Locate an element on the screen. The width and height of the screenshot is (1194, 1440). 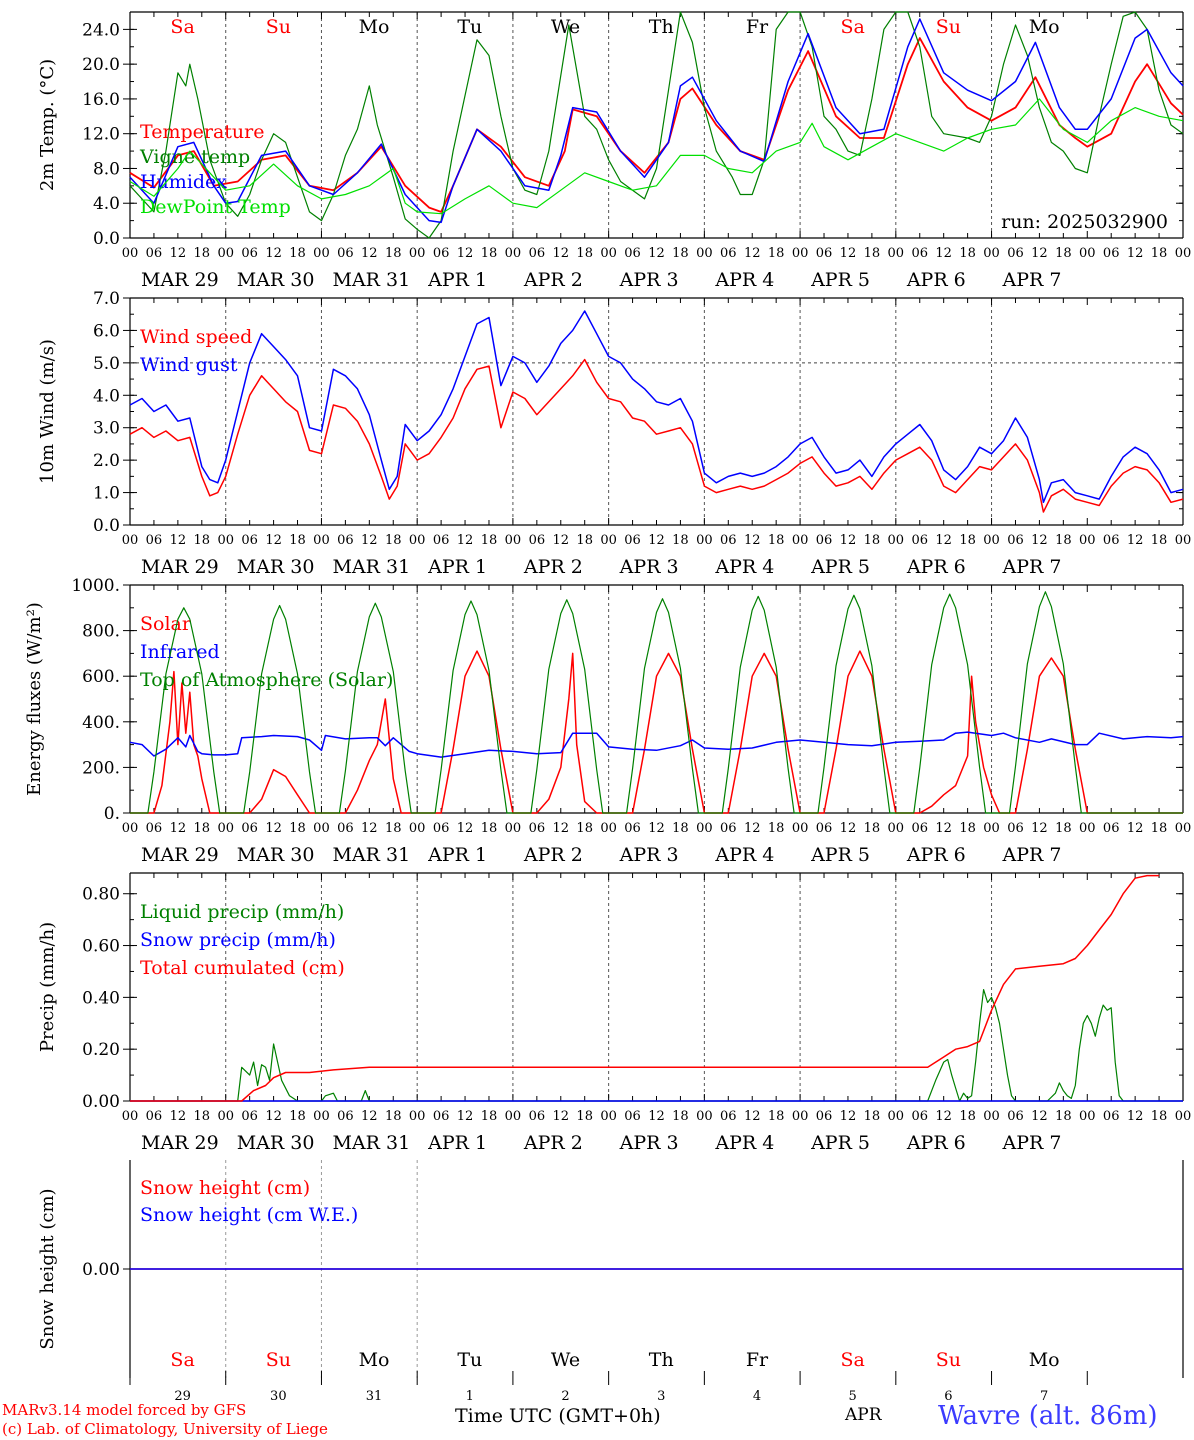
y-axis-title: Precip (mm/h) is located at coordinates (47, 987).